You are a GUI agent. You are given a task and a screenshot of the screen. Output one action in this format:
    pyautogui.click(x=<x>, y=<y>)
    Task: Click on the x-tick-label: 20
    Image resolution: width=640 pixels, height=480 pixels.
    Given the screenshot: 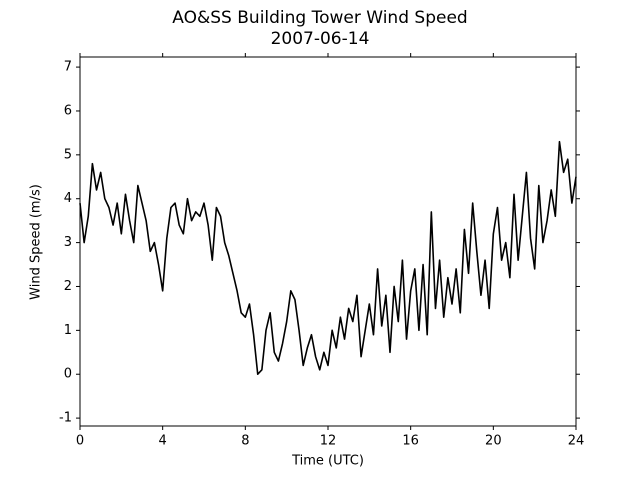 What is the action you would take?
    pyautogui.click(x=493, y=441)
    